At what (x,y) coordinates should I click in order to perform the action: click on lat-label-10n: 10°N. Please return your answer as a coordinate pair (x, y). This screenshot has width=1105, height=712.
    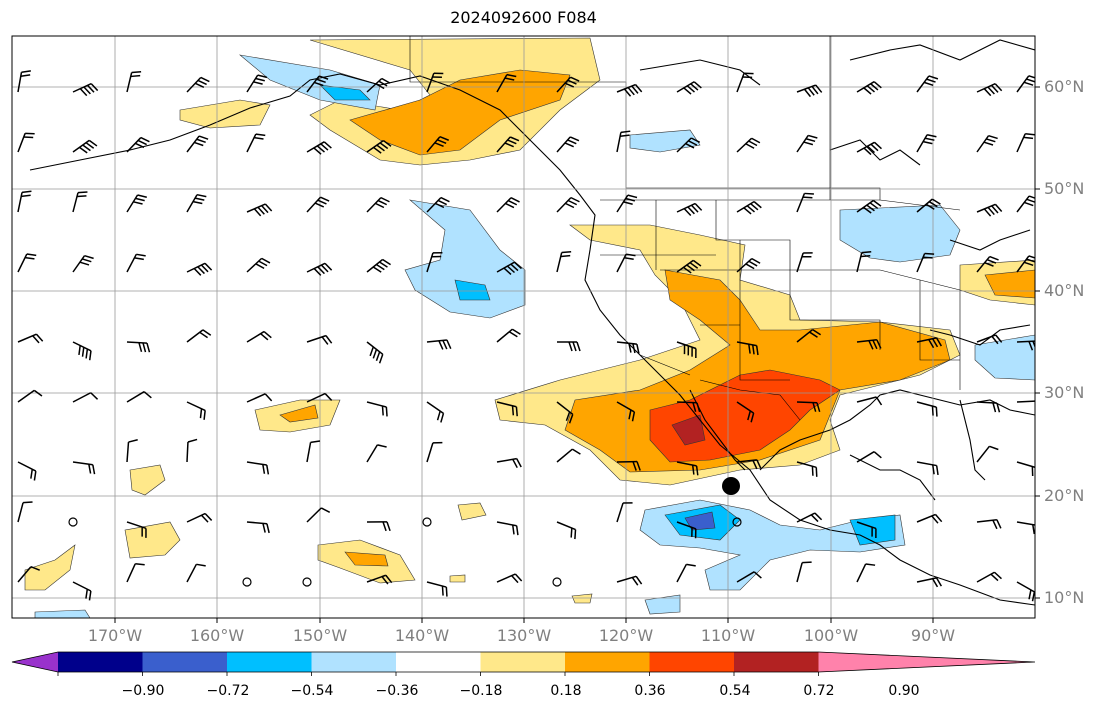
    Looking at the image, I should click on (1064, 597).